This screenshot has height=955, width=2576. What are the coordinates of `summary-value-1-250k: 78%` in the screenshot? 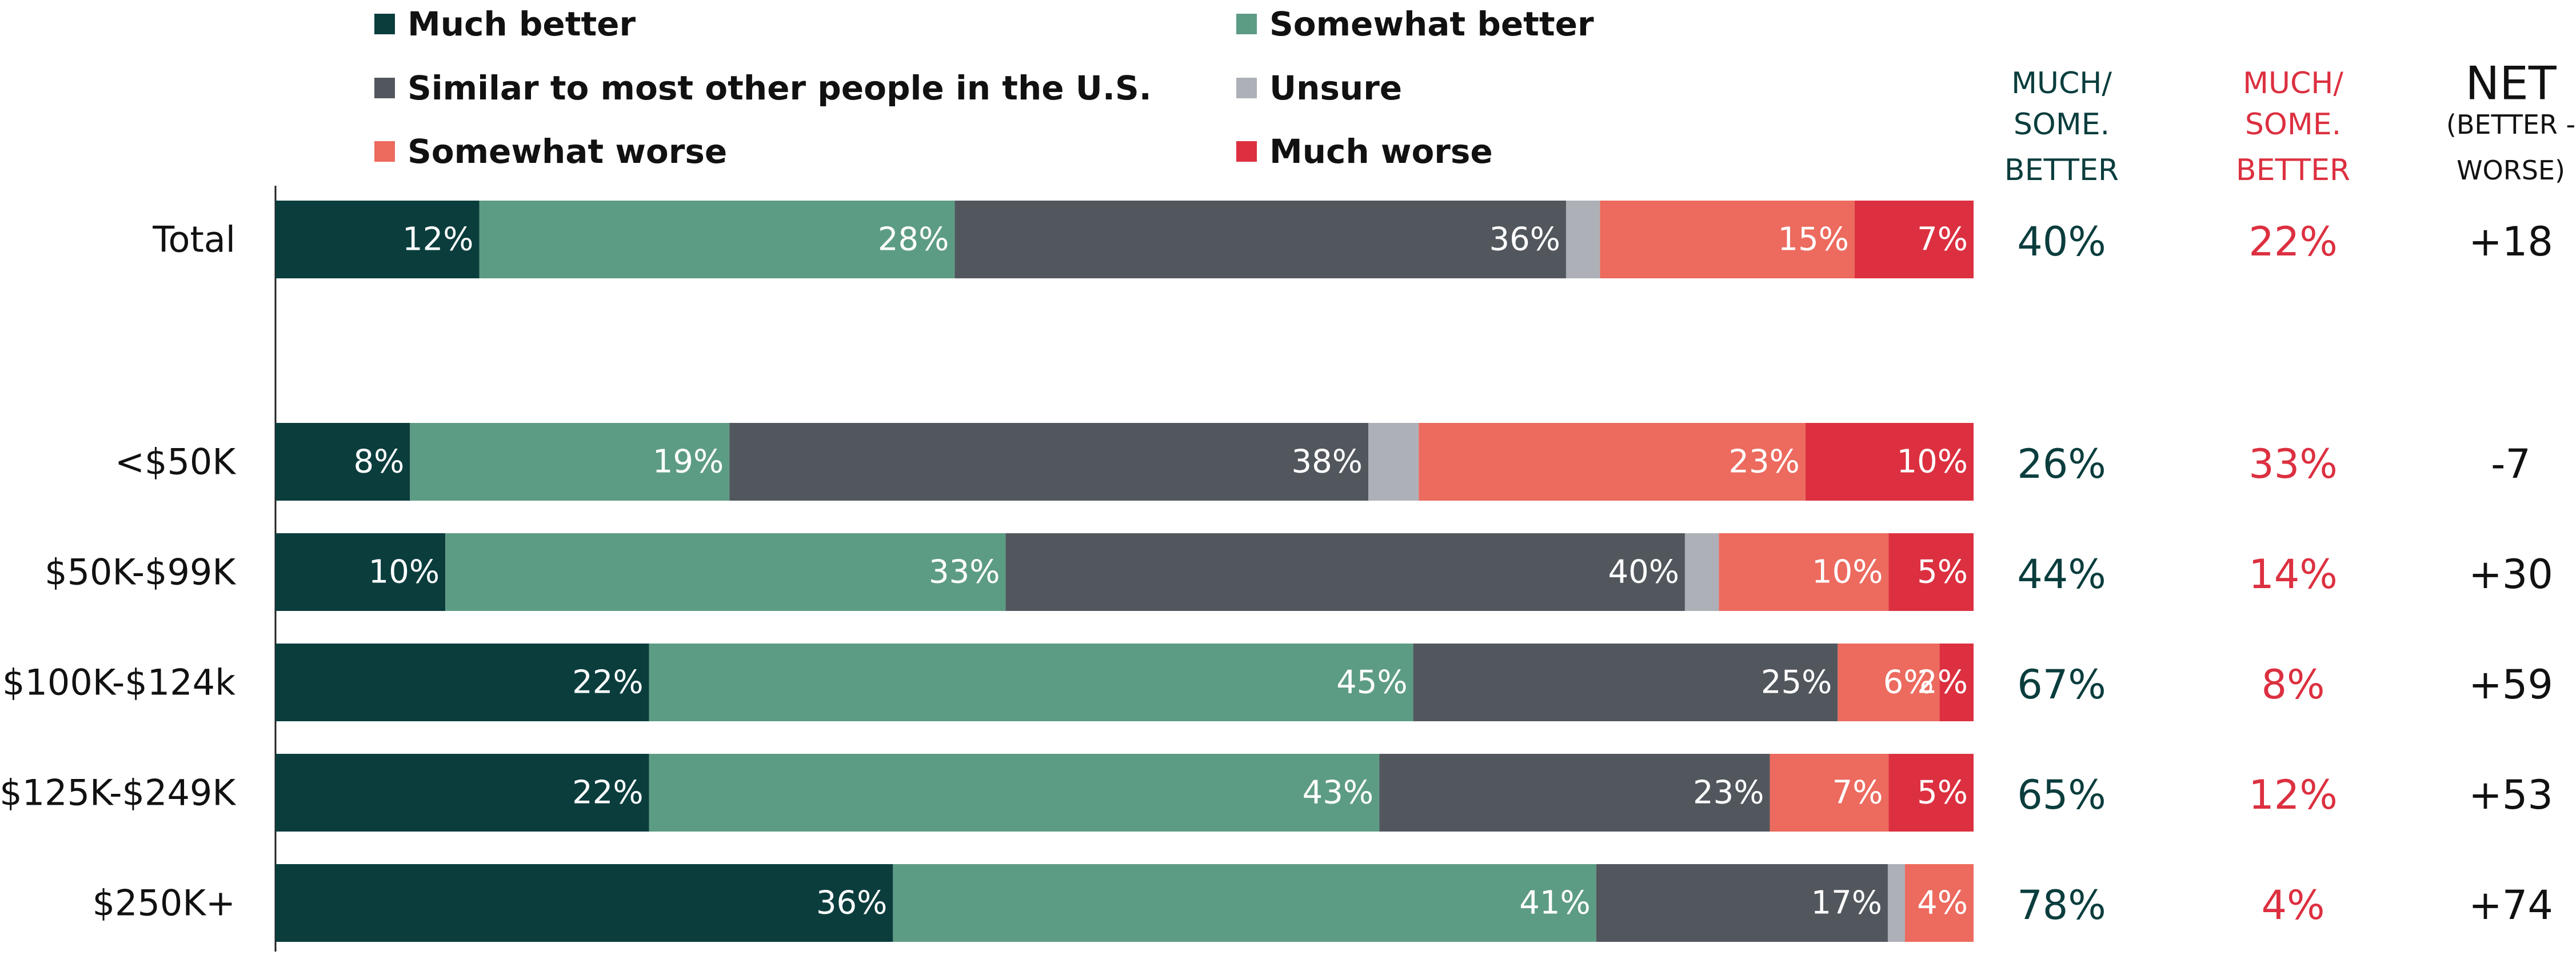 It's located at (2061, 905).